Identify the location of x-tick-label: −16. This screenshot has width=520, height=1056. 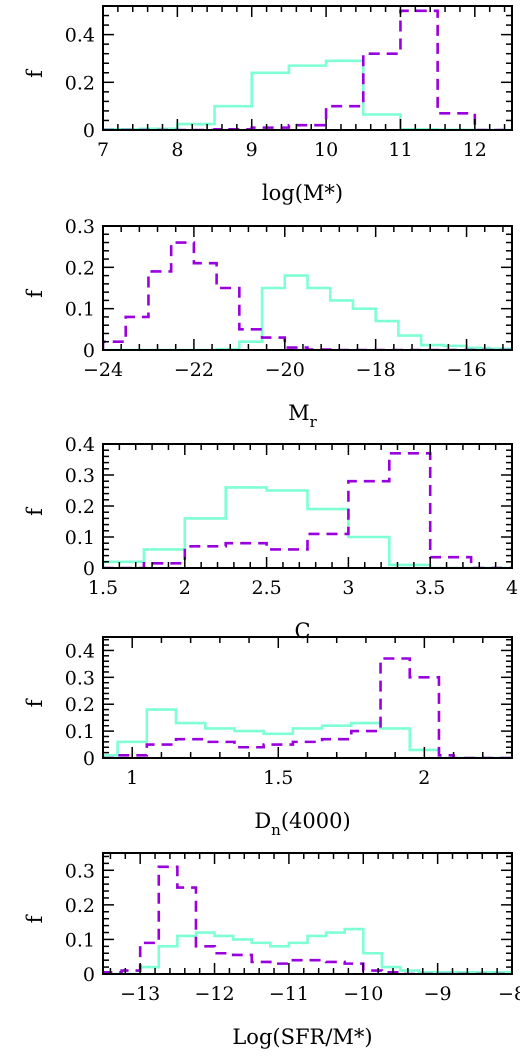
(467, 370).